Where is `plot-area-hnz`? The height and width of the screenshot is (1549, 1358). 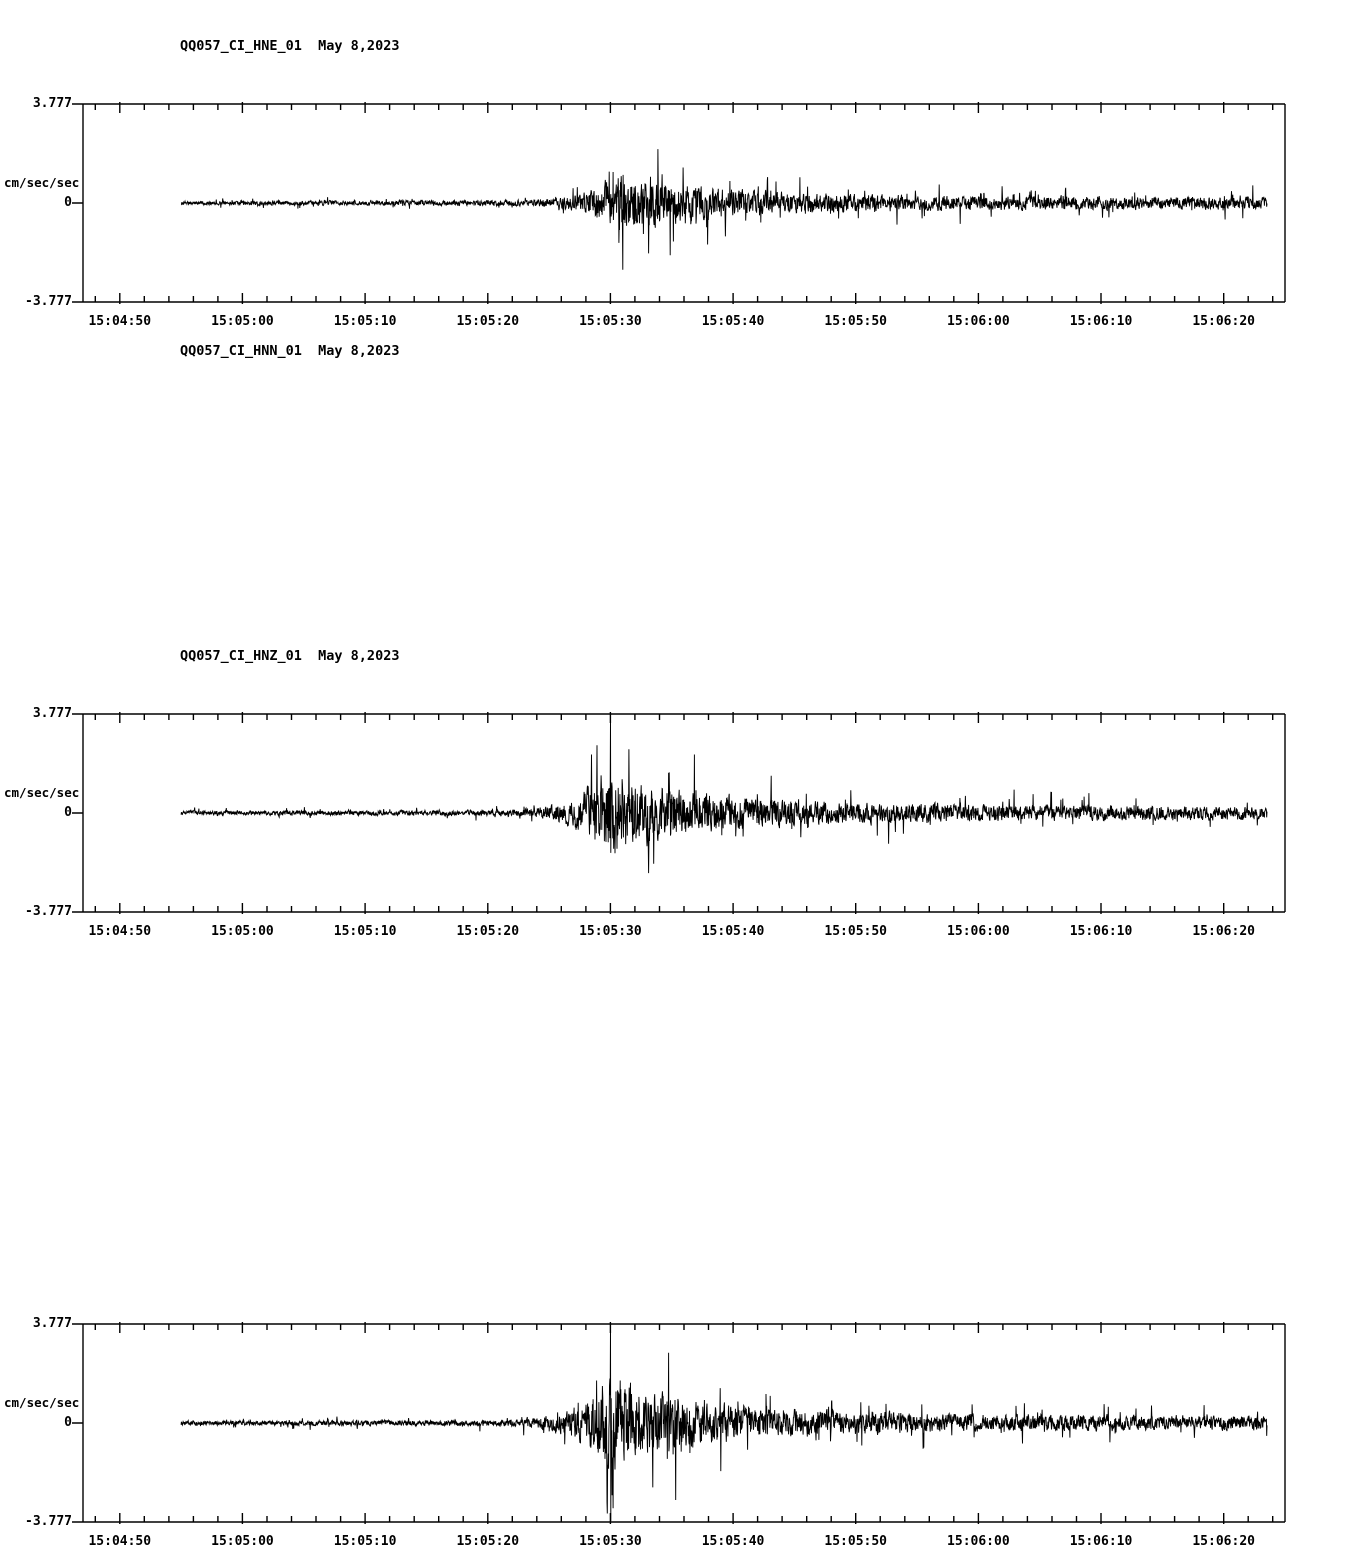
plot-area-hnz is located at coordinates (679, 1423).